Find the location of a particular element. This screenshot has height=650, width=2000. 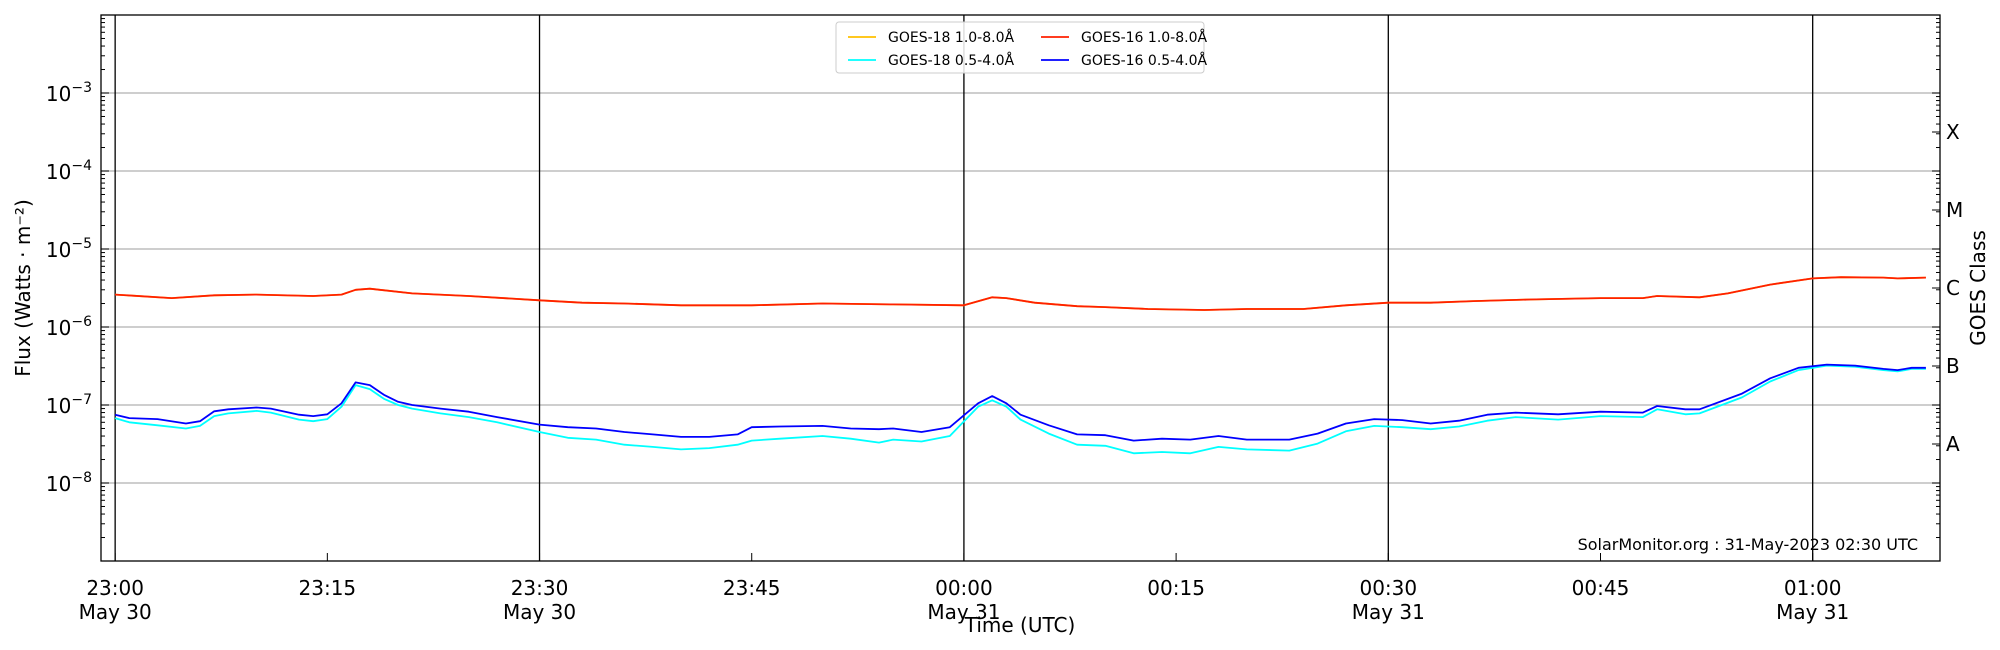

class-axis-label: GOES Class is located at coordinates (1978, 288).